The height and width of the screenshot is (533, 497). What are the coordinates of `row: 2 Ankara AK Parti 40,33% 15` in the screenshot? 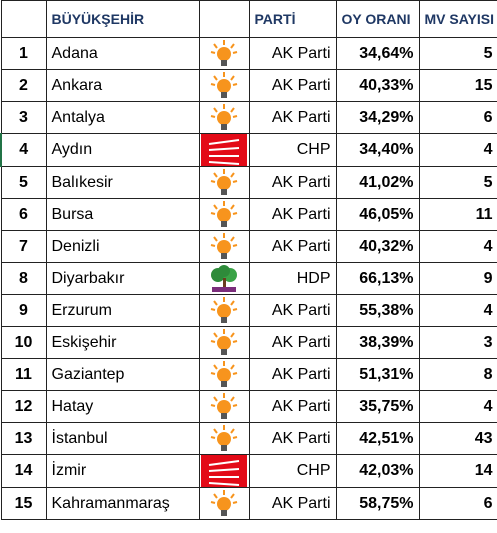 It's located at (248, 85).